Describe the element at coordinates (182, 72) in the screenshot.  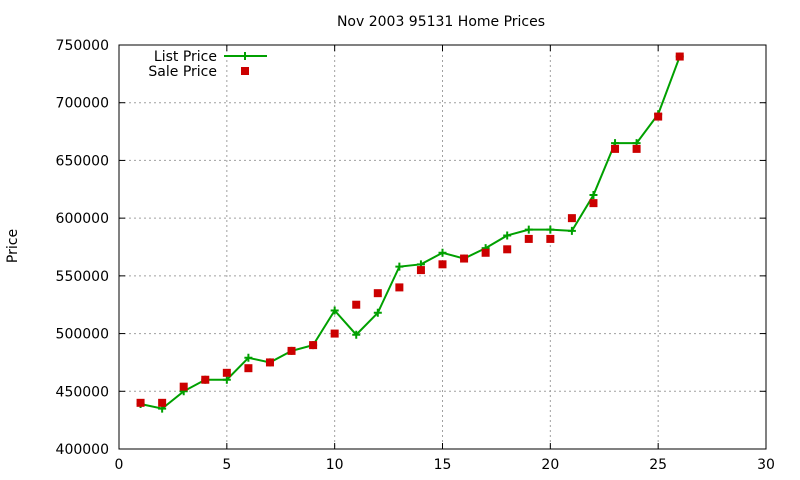
I see `legend-label-sale-price: Sale Price` at that location.